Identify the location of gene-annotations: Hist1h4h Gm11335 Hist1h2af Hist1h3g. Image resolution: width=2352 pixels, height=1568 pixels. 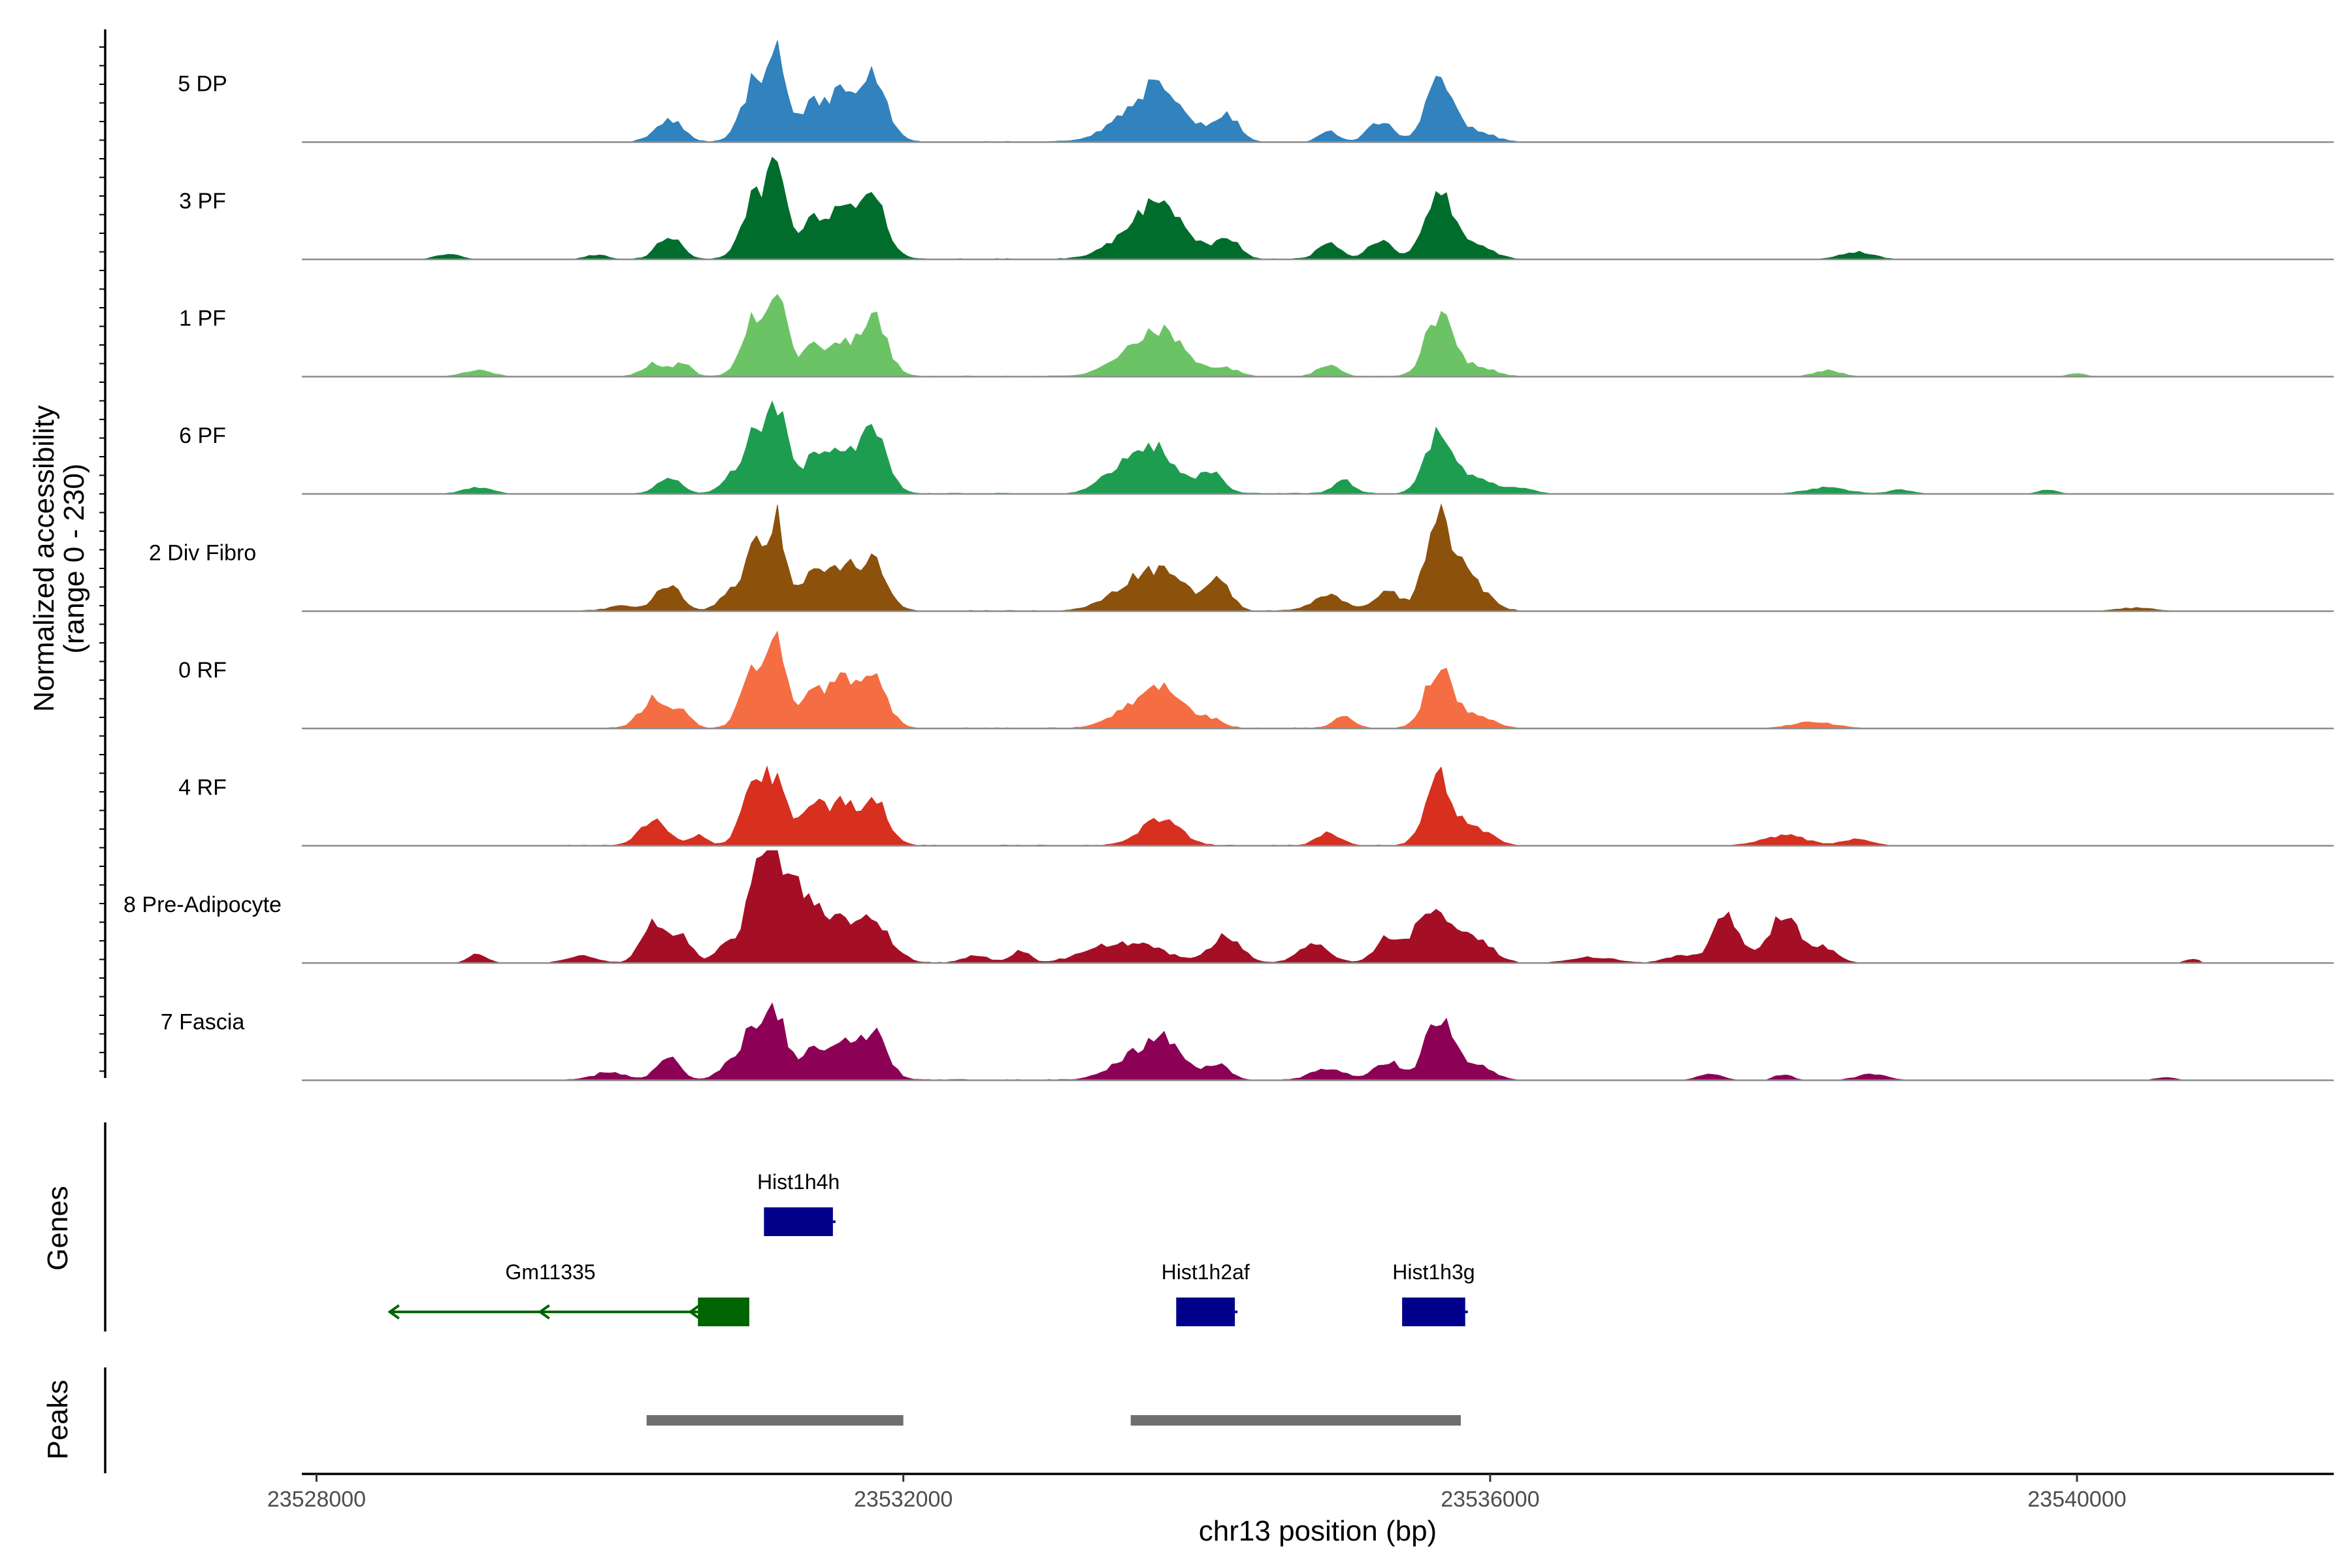
(931, 1248).